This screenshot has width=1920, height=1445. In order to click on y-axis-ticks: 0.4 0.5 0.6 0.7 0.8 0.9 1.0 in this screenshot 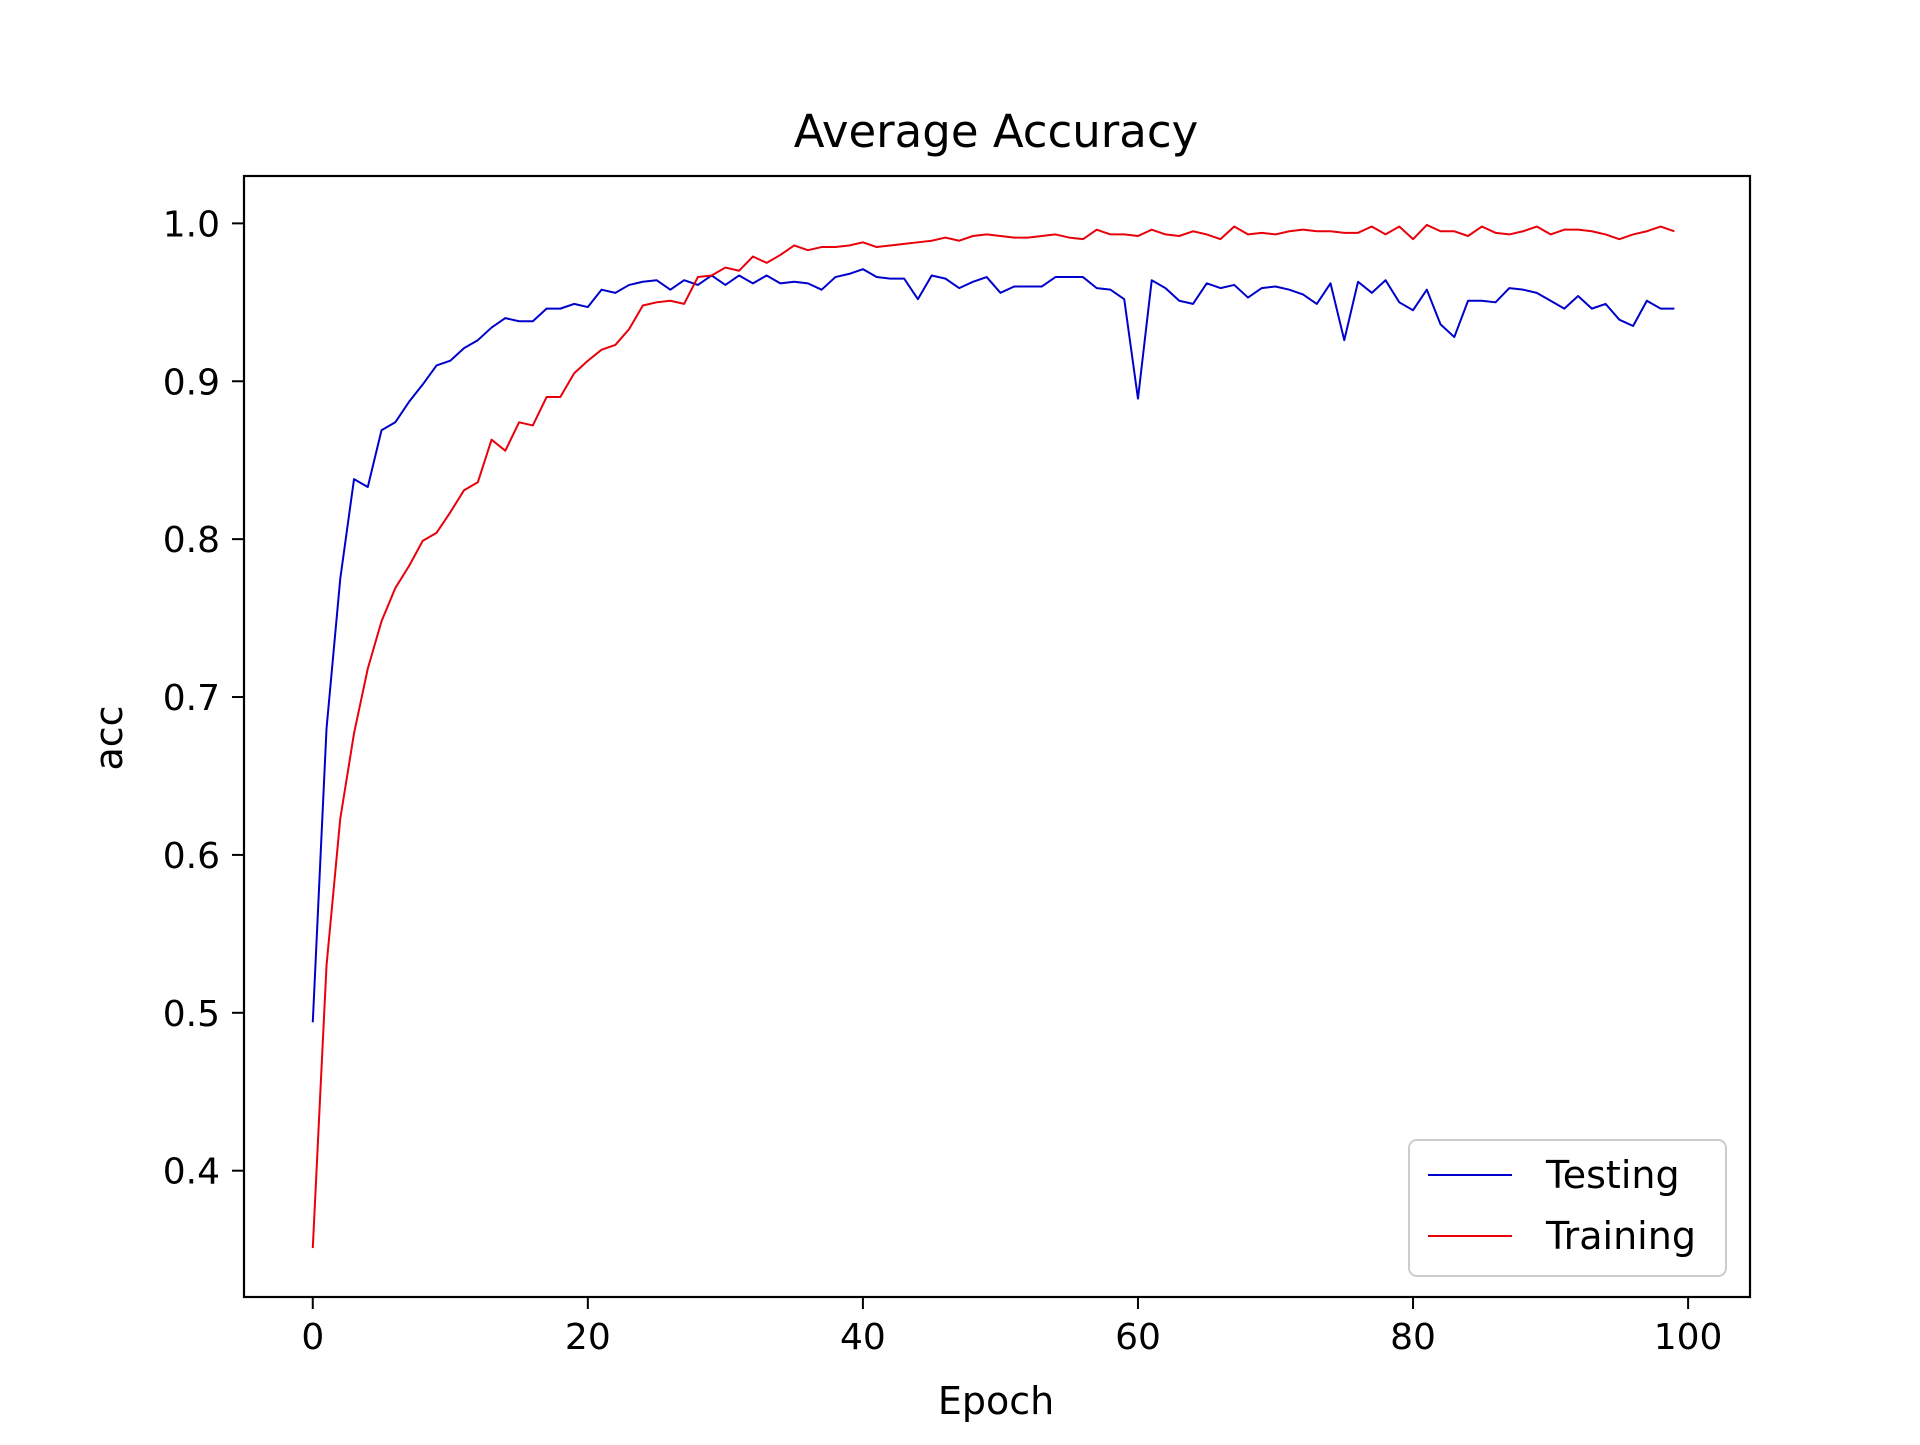, I will do `click(203, 698)`.